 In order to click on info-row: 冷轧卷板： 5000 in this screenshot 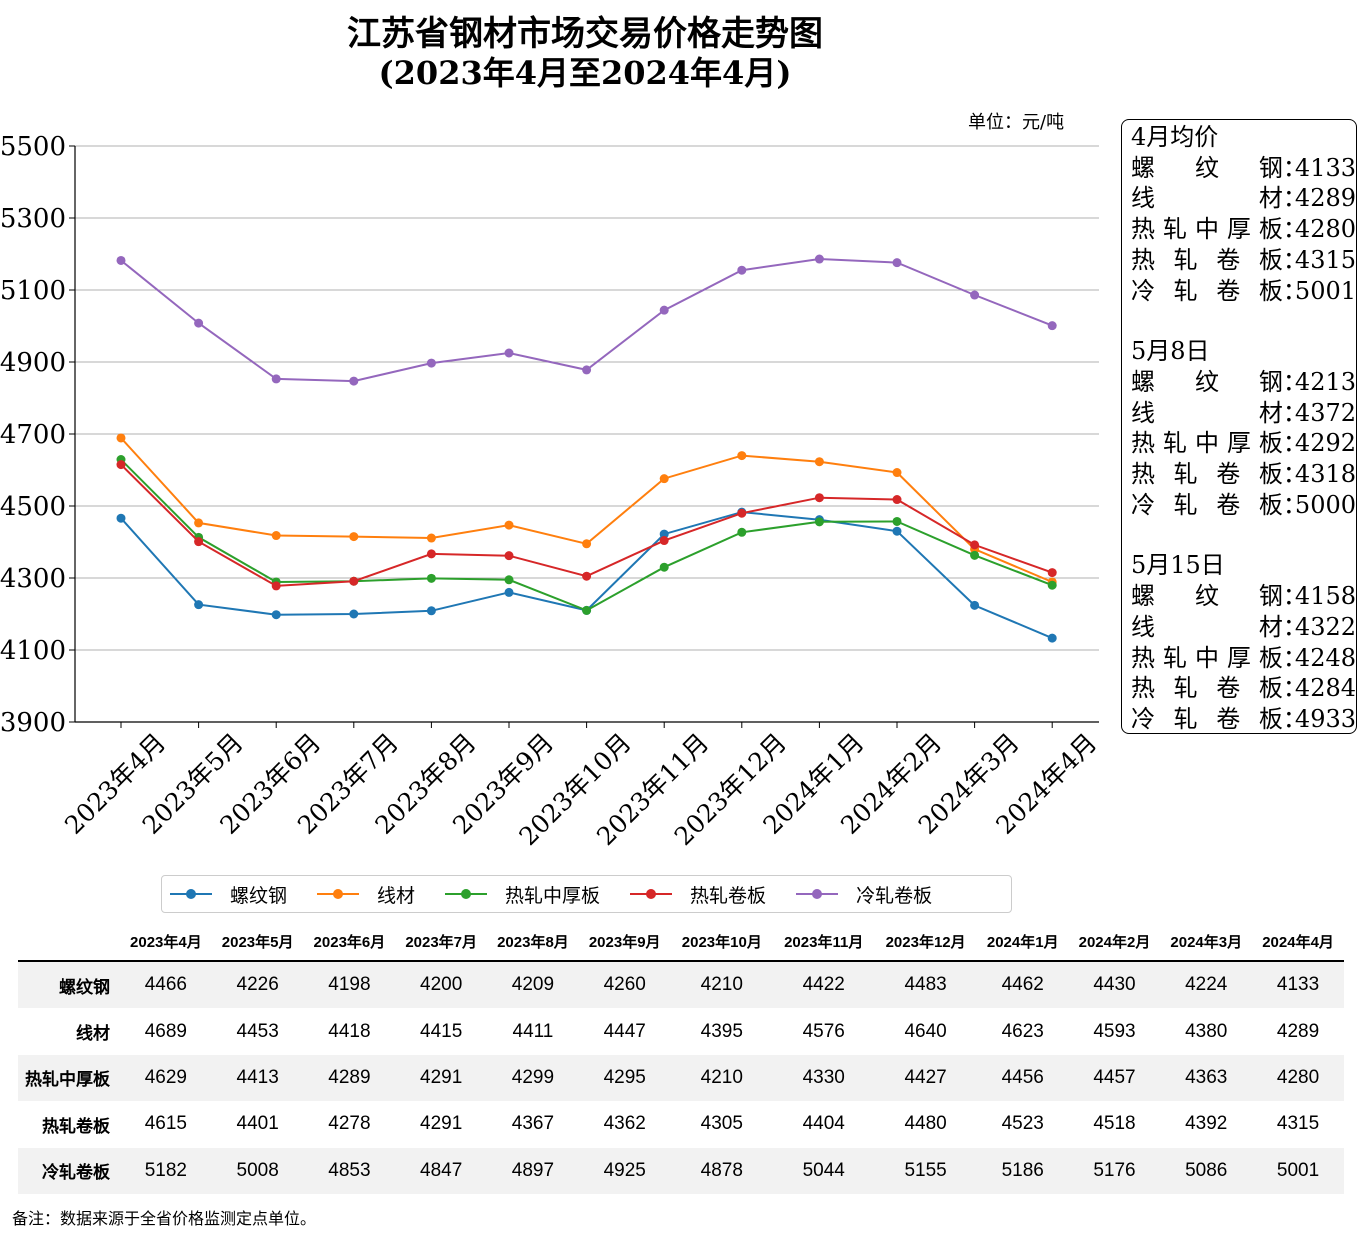, I will do `click(1243, 504)`.